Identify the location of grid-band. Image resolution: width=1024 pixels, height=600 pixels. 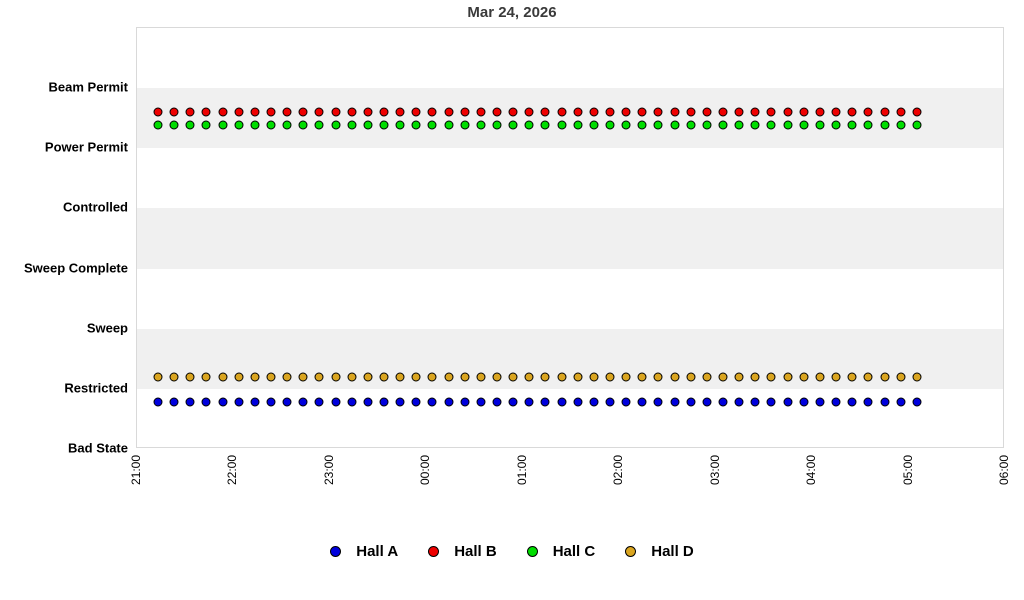
(570, 358).